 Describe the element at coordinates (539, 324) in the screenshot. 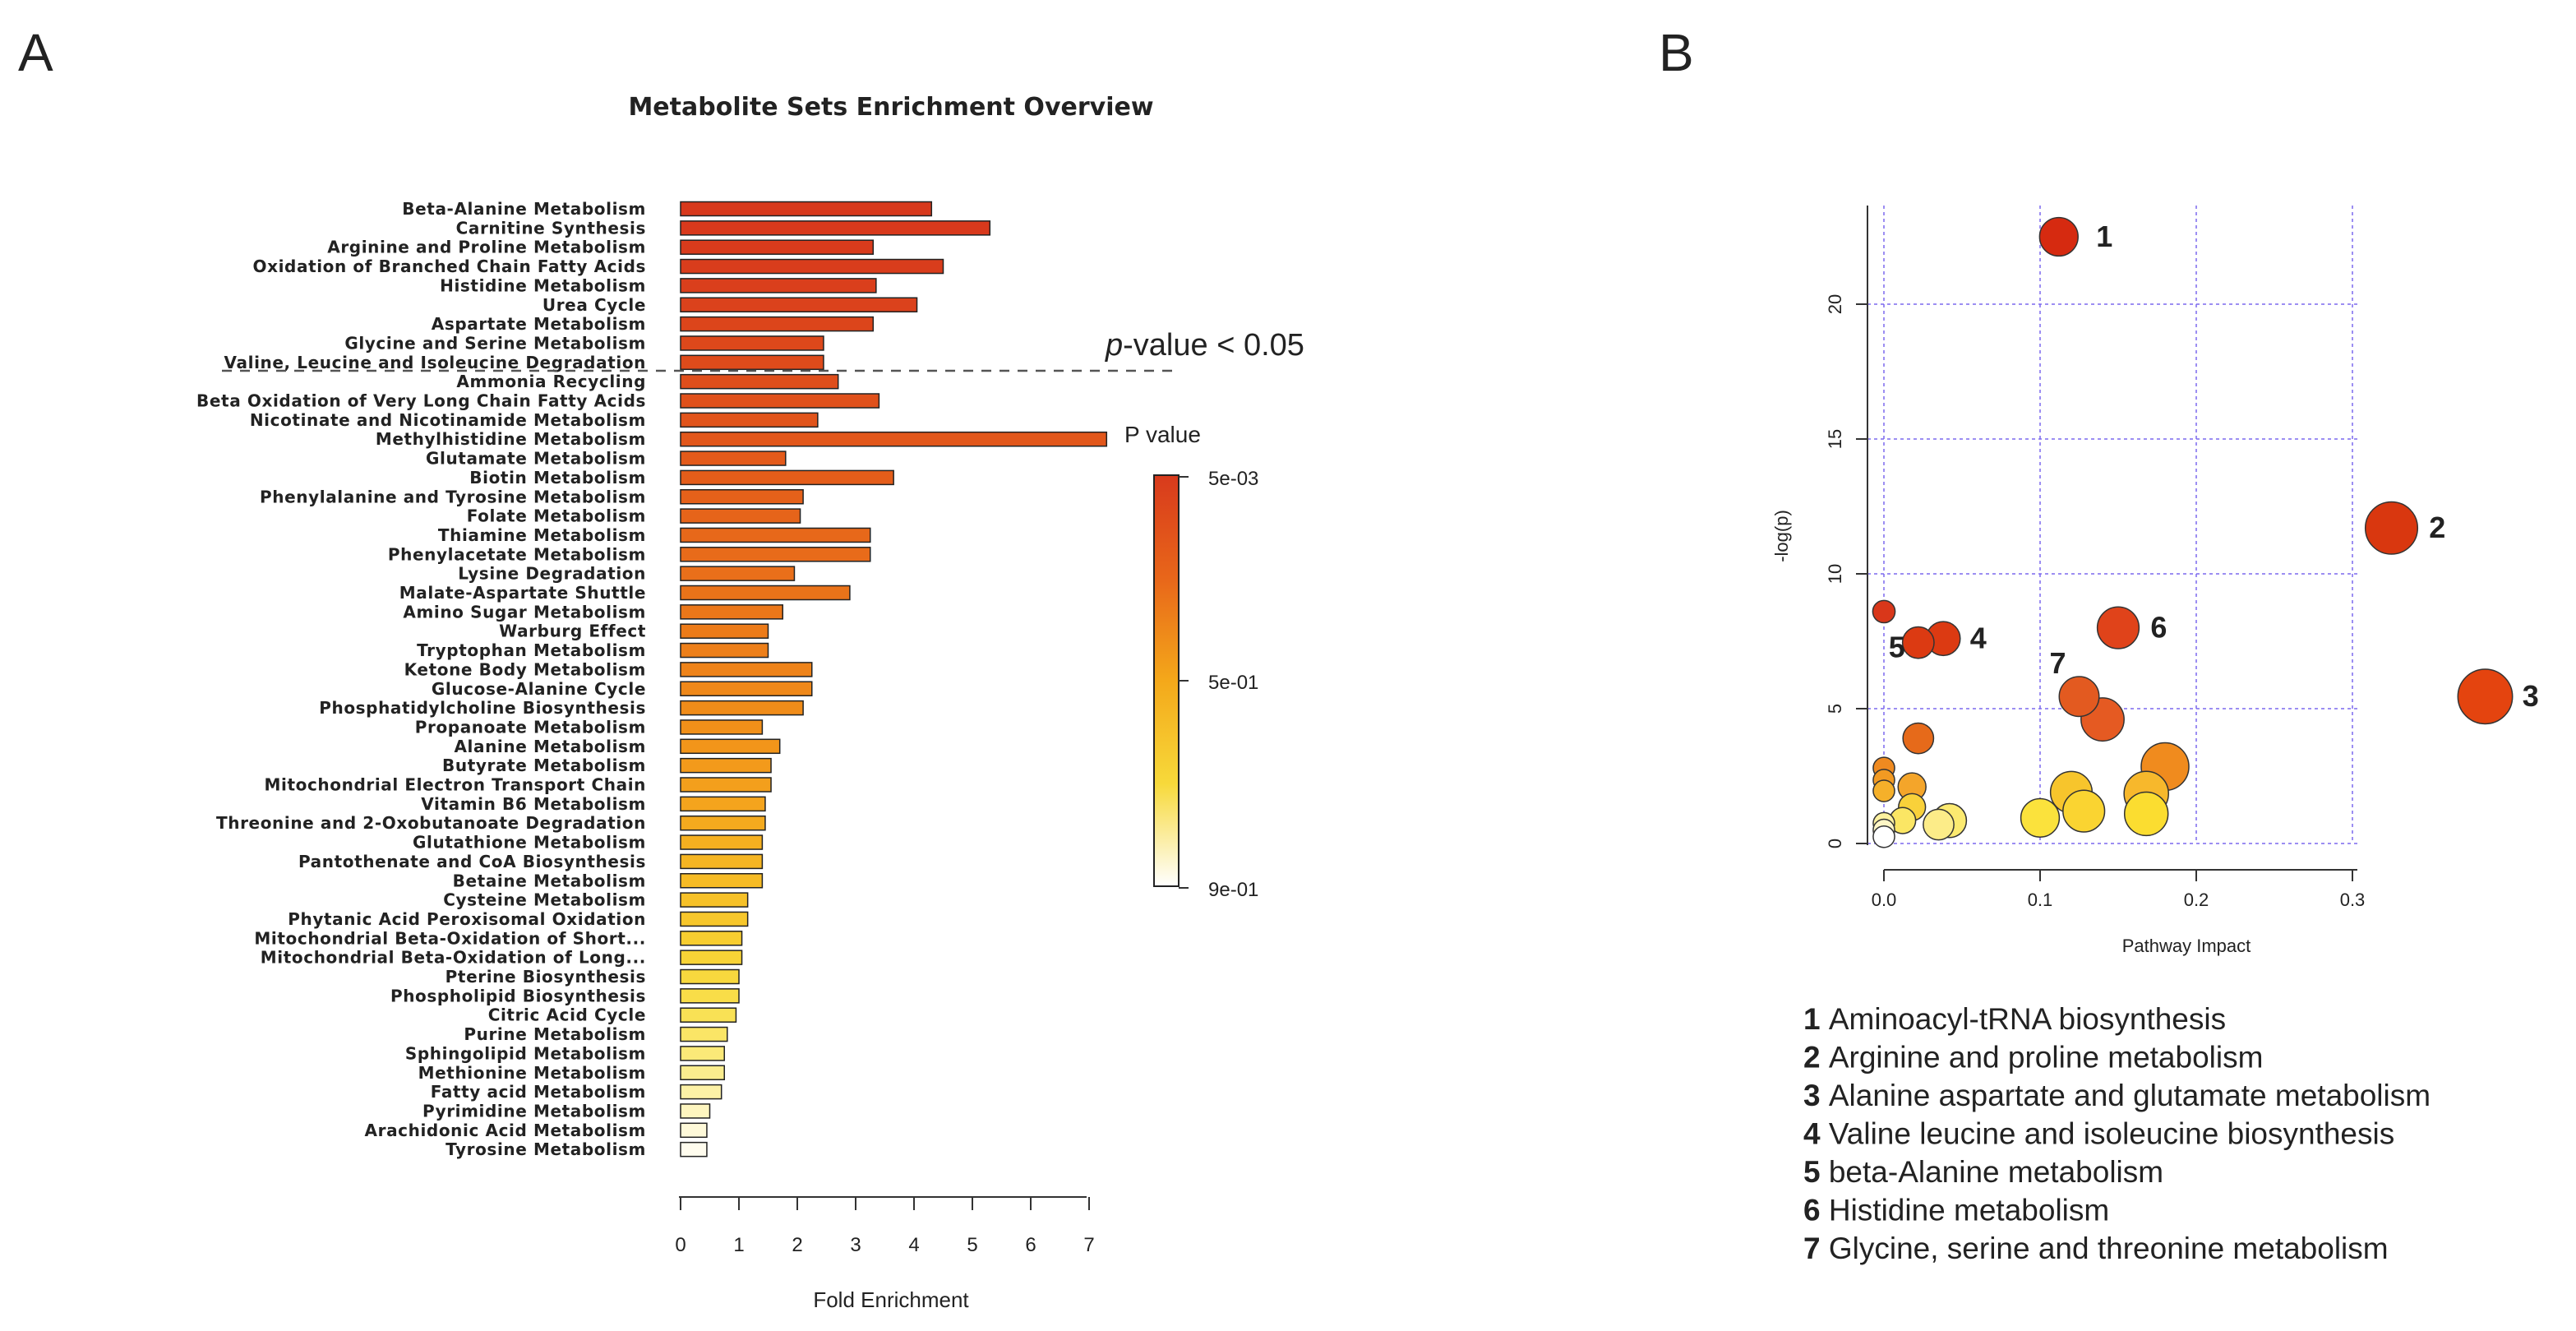

I see `bar-label: Aspartate Metabolism` at that location.